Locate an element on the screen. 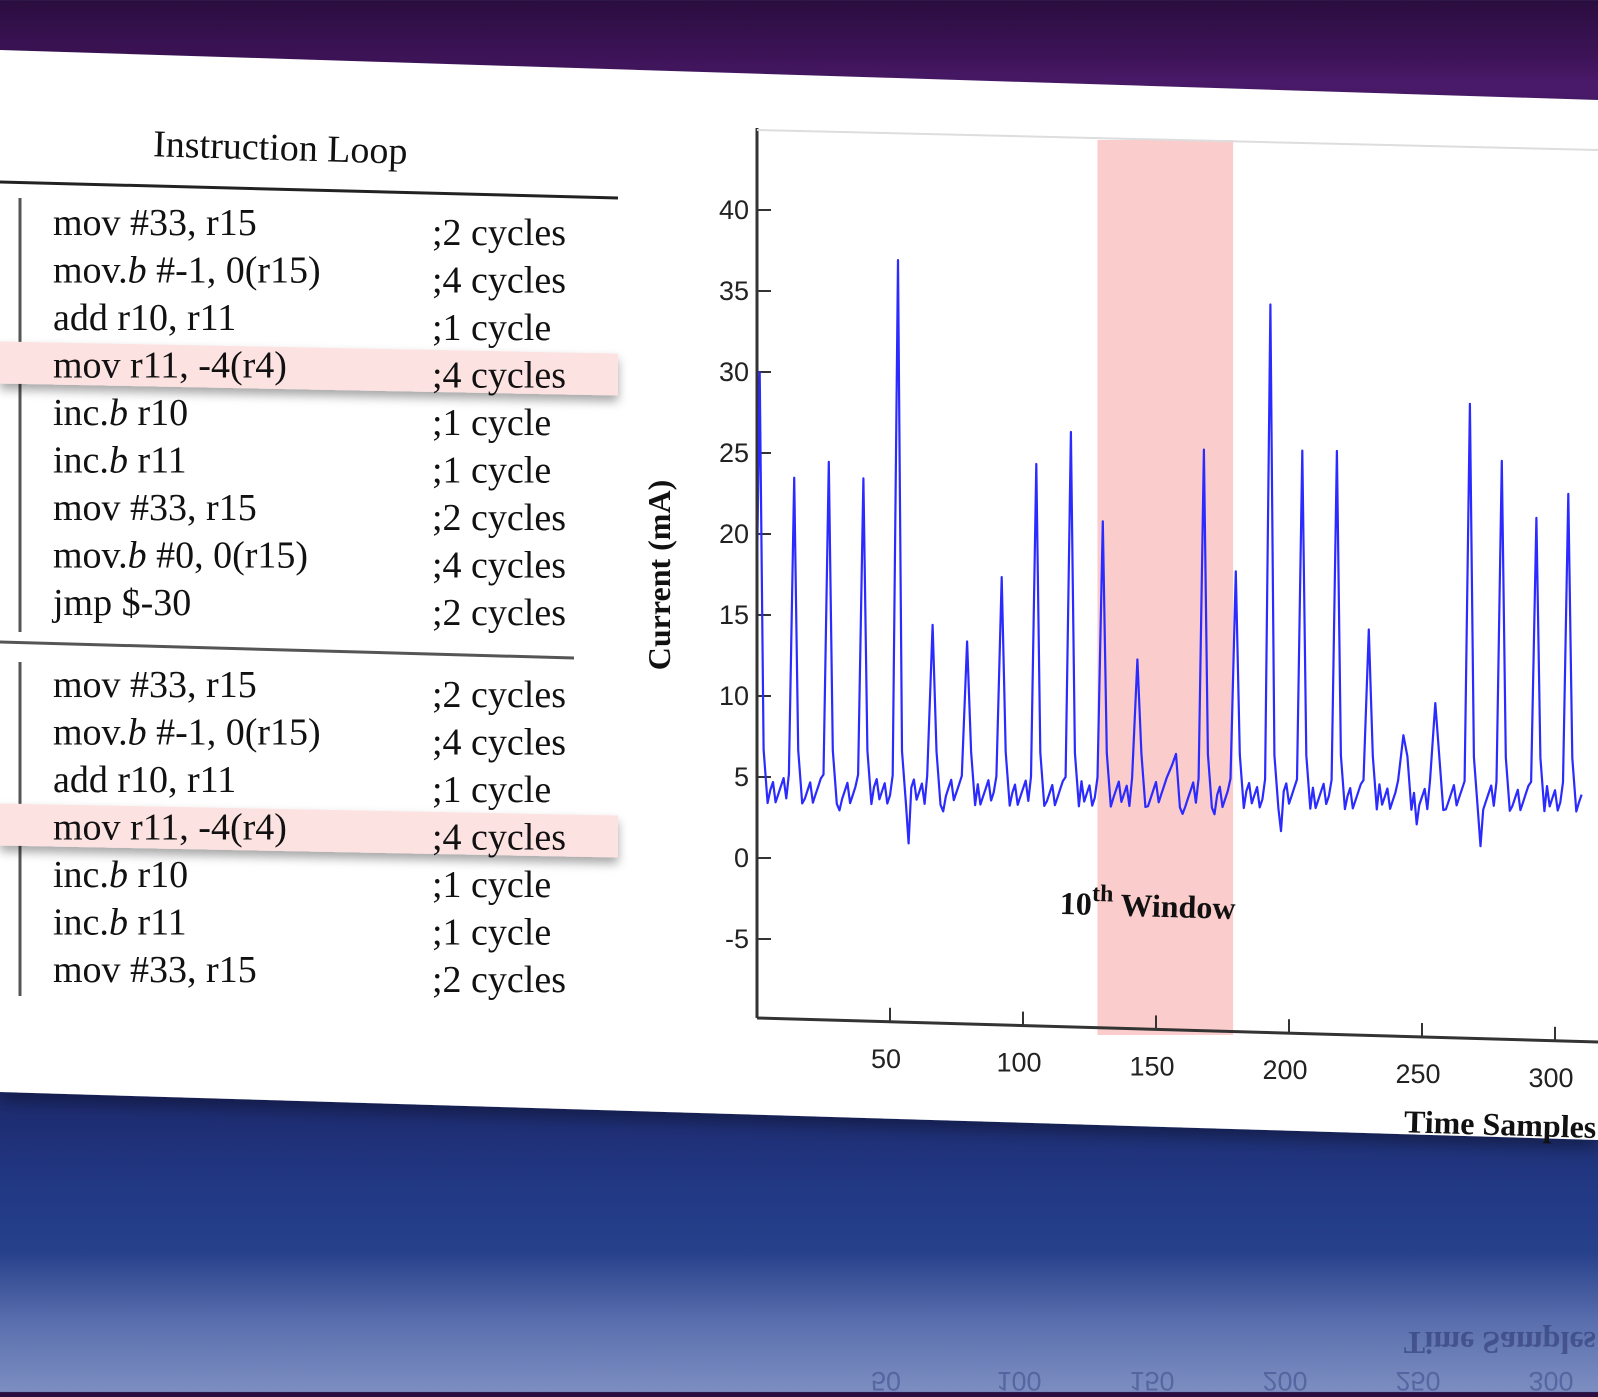 Image resolution: width=1598 pixels, height=1397 pixels. group1-row: mov.b #-1, 0(r15) ;4 cycles is located at coordinates (309, 276).